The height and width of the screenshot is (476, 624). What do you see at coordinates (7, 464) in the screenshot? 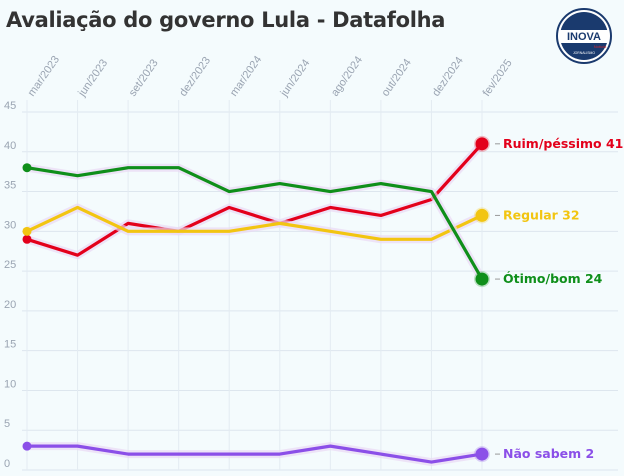
I see `y-tick-label: 0` at bounding box center [7, 464].